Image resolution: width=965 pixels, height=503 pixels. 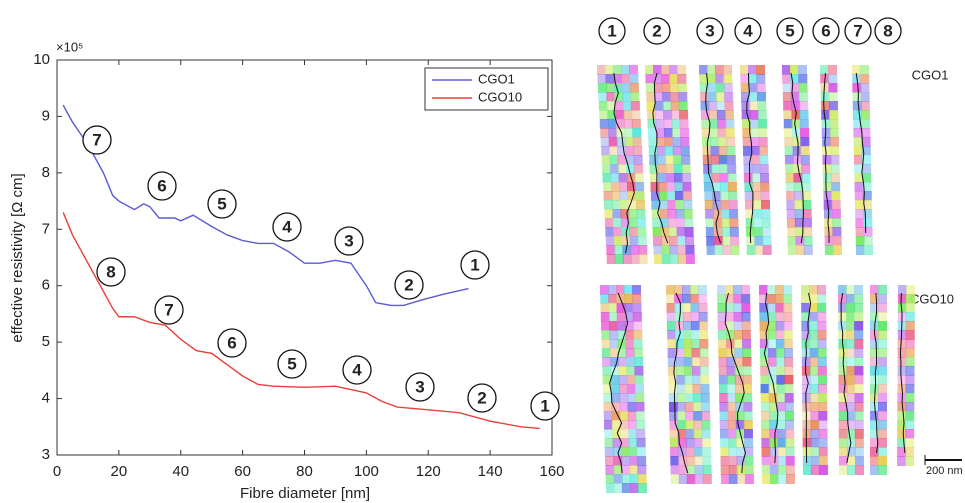 What do you see at coordinates (748, 31) in the screenshot?
I see `circled-label: 4` at bounding box center [748, 31].